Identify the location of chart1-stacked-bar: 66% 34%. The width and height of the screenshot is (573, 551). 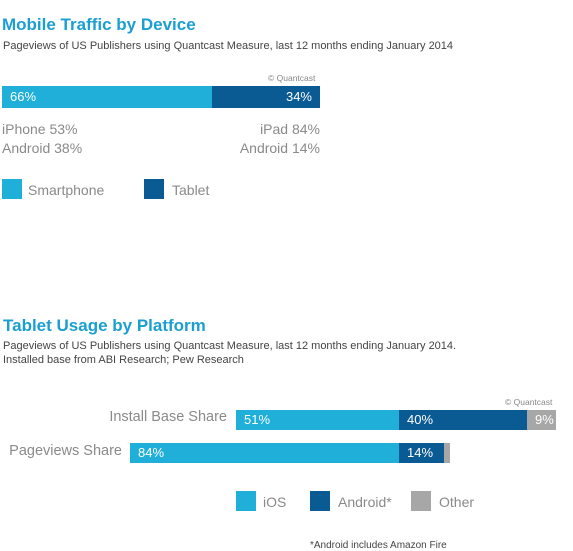
(161, 97).